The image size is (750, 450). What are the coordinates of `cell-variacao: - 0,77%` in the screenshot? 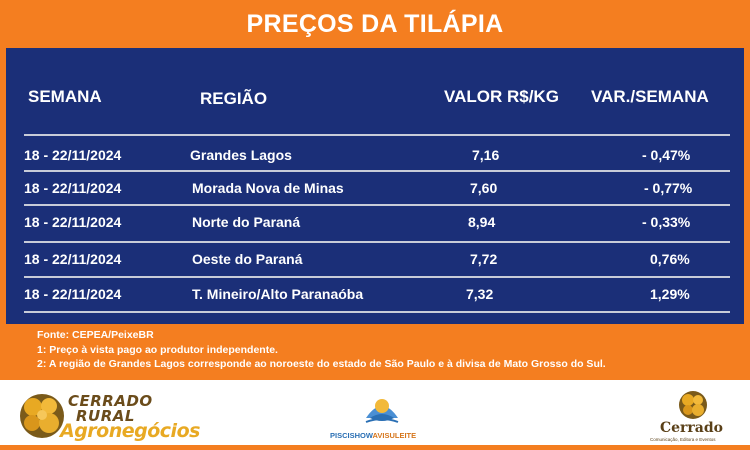 It's located at (668, 188).